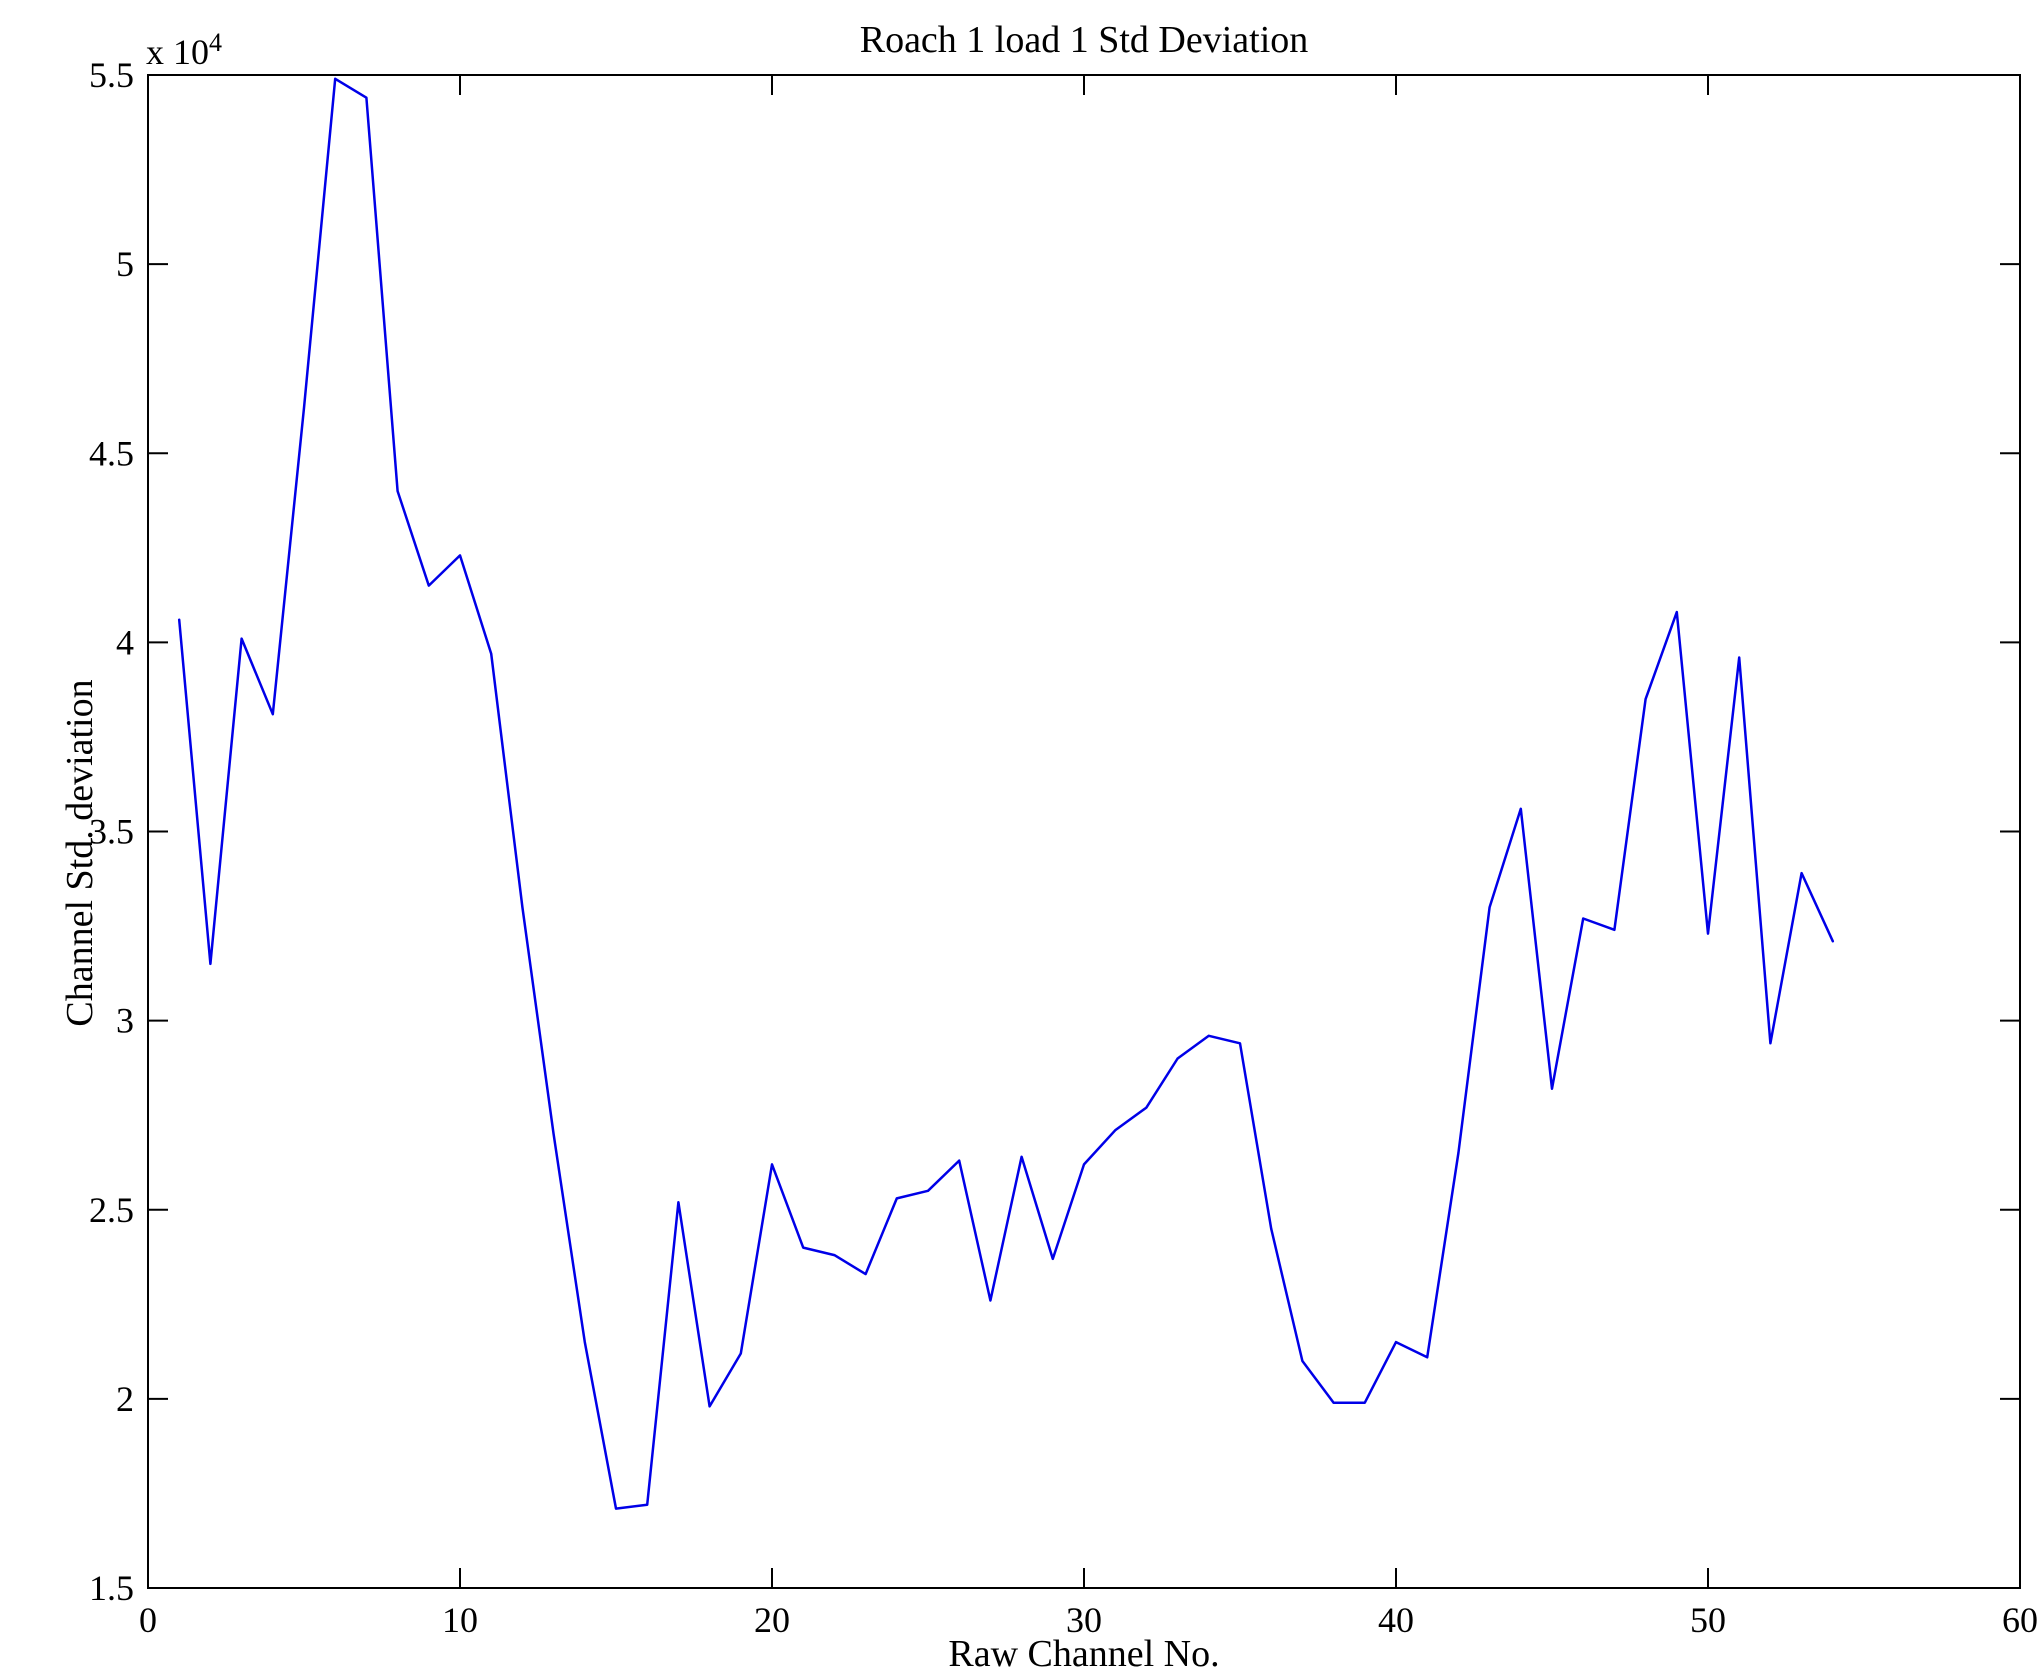  What do you see at coordinates (125, 1021) in the screenshot?
I see `y-tick-label: 3` at bounding box center [125, 1021].